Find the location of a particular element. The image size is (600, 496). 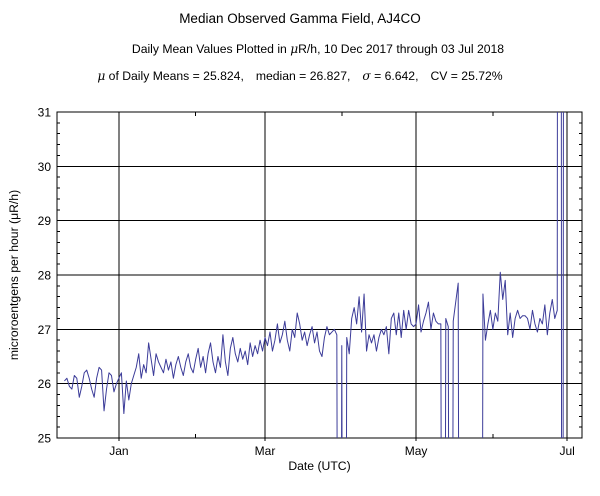

median-stat: median = 26.827, is located at coordinates (303, 76).